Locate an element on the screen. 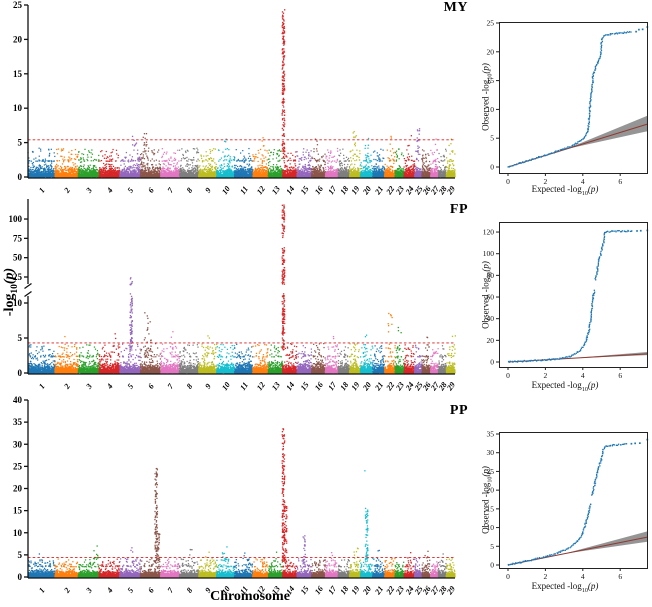 The image size is (652, 607). qq-plot-my is located at coordinates (565, 104).